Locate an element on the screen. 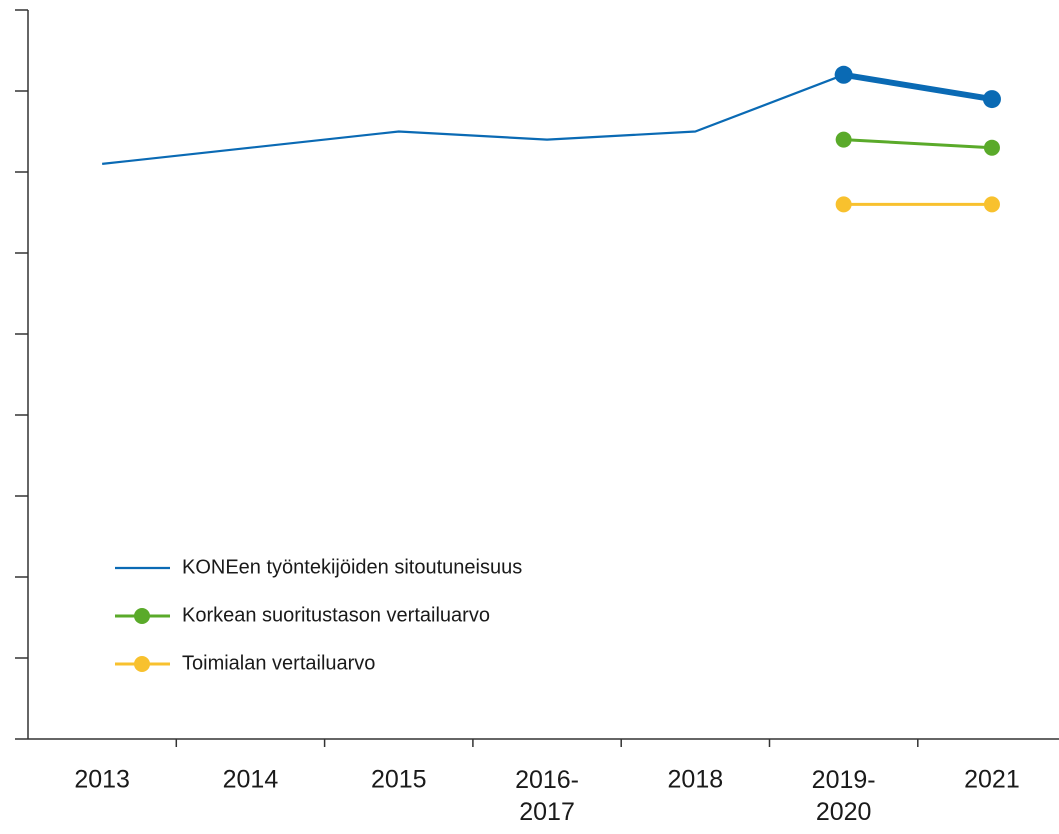 The width and height of the screenshot is (1059, 834). x-tick-label: 2018 is located at coordinates (696, 780).